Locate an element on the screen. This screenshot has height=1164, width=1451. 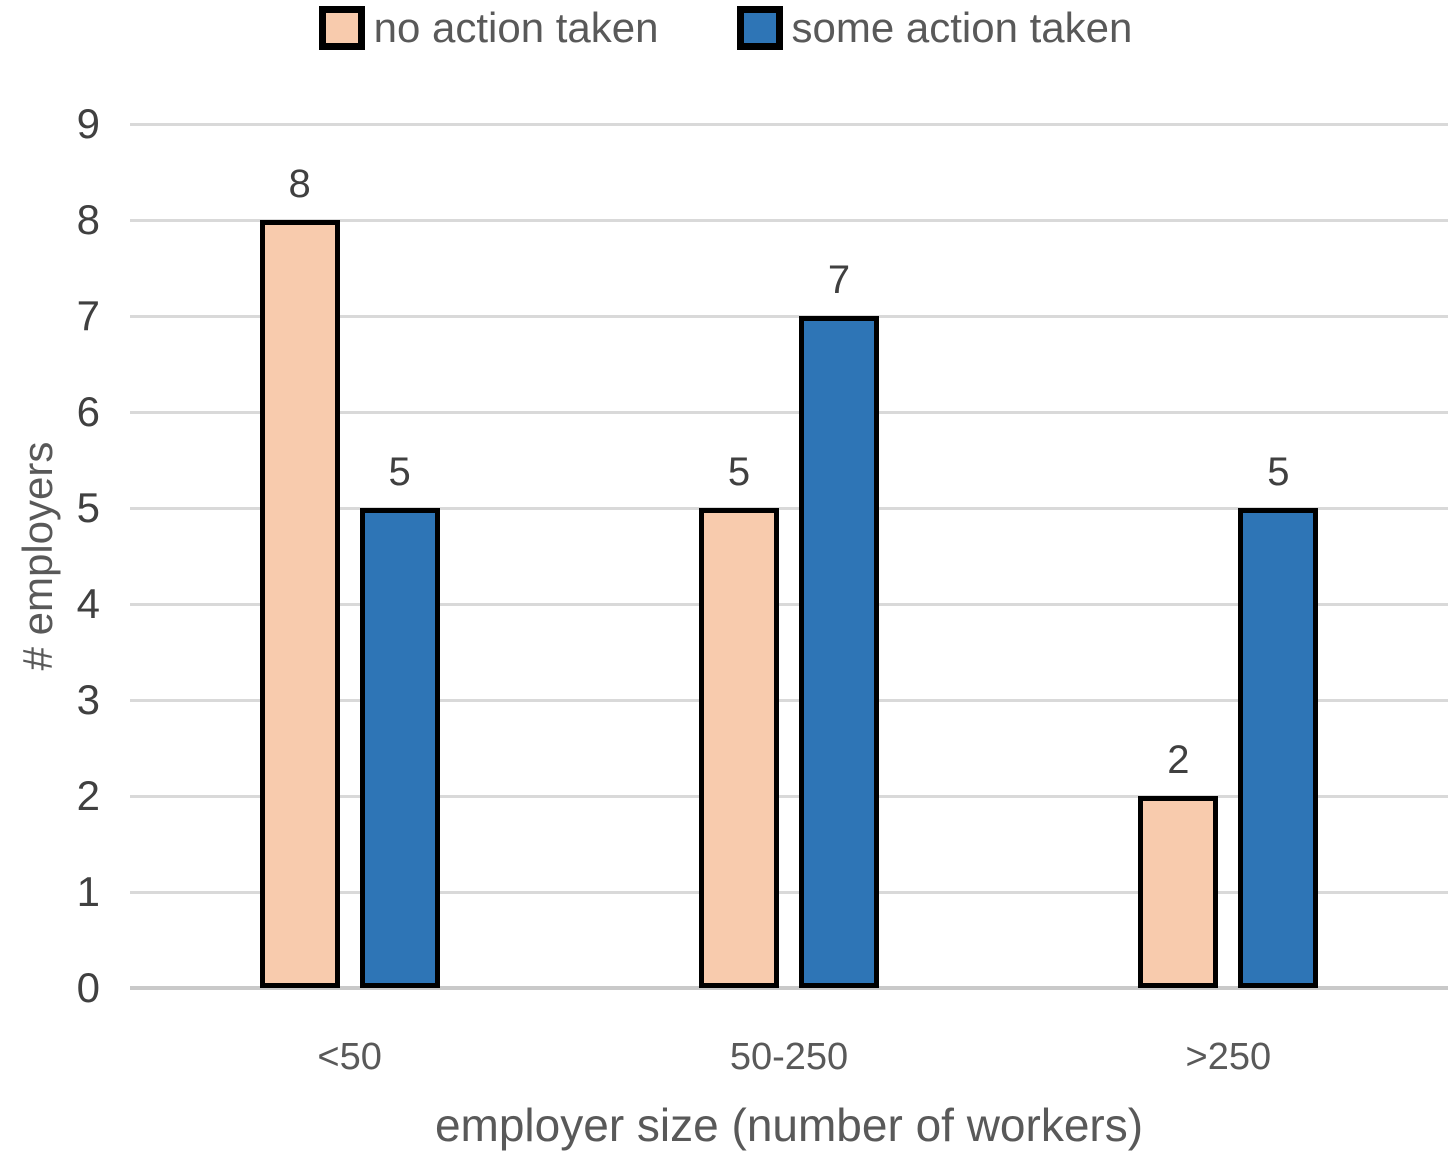
x-axis-title: employer size (number of workers) is located at coordinates (789, 1125).